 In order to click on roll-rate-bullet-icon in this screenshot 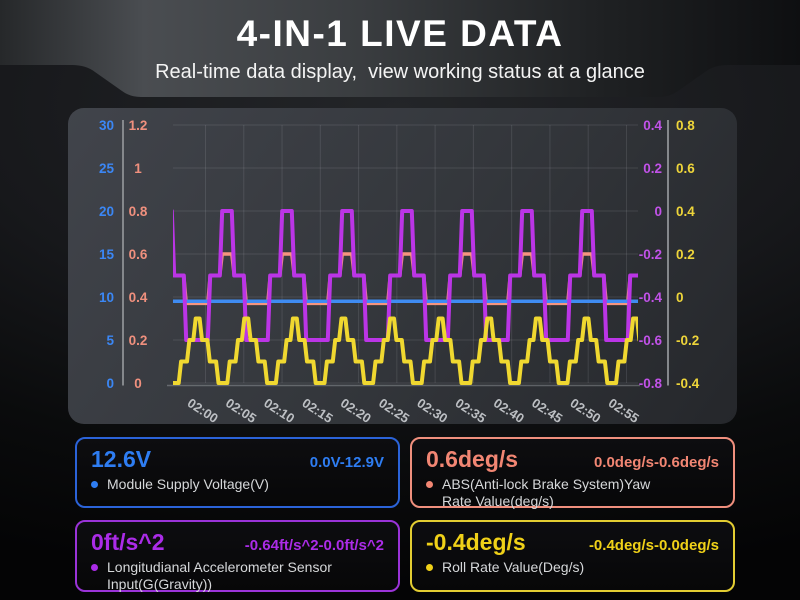, I will do `click(429, 568)`.